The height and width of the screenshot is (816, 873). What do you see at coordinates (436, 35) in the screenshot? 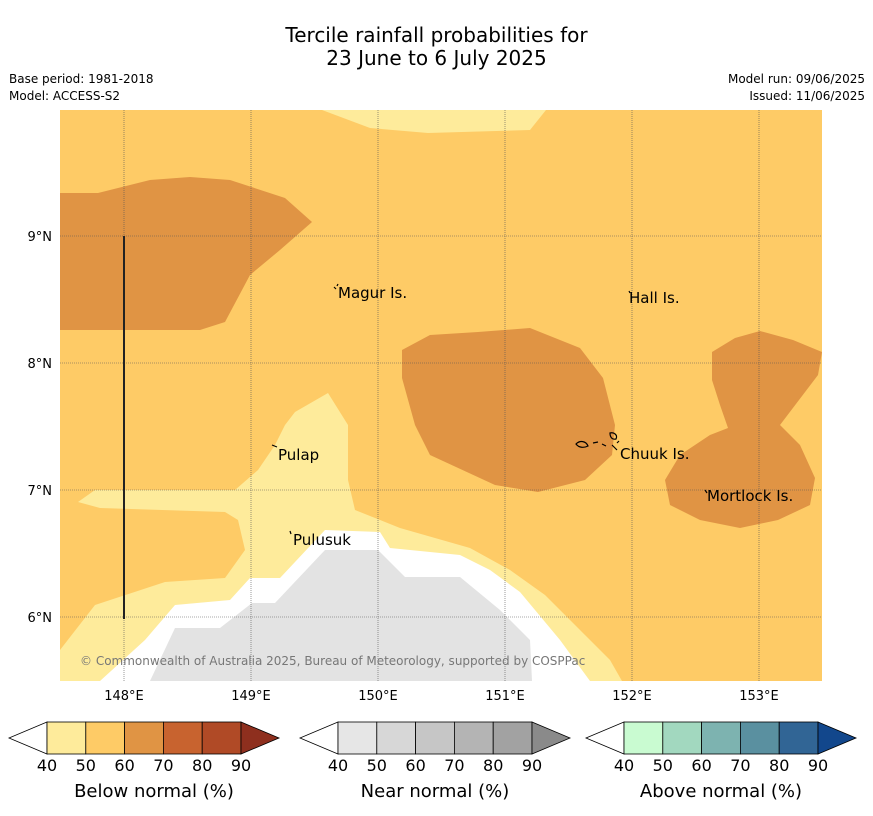
I see `map-title-line1: Tercile rainfall probabilities for` at bounding box center [436, 35].